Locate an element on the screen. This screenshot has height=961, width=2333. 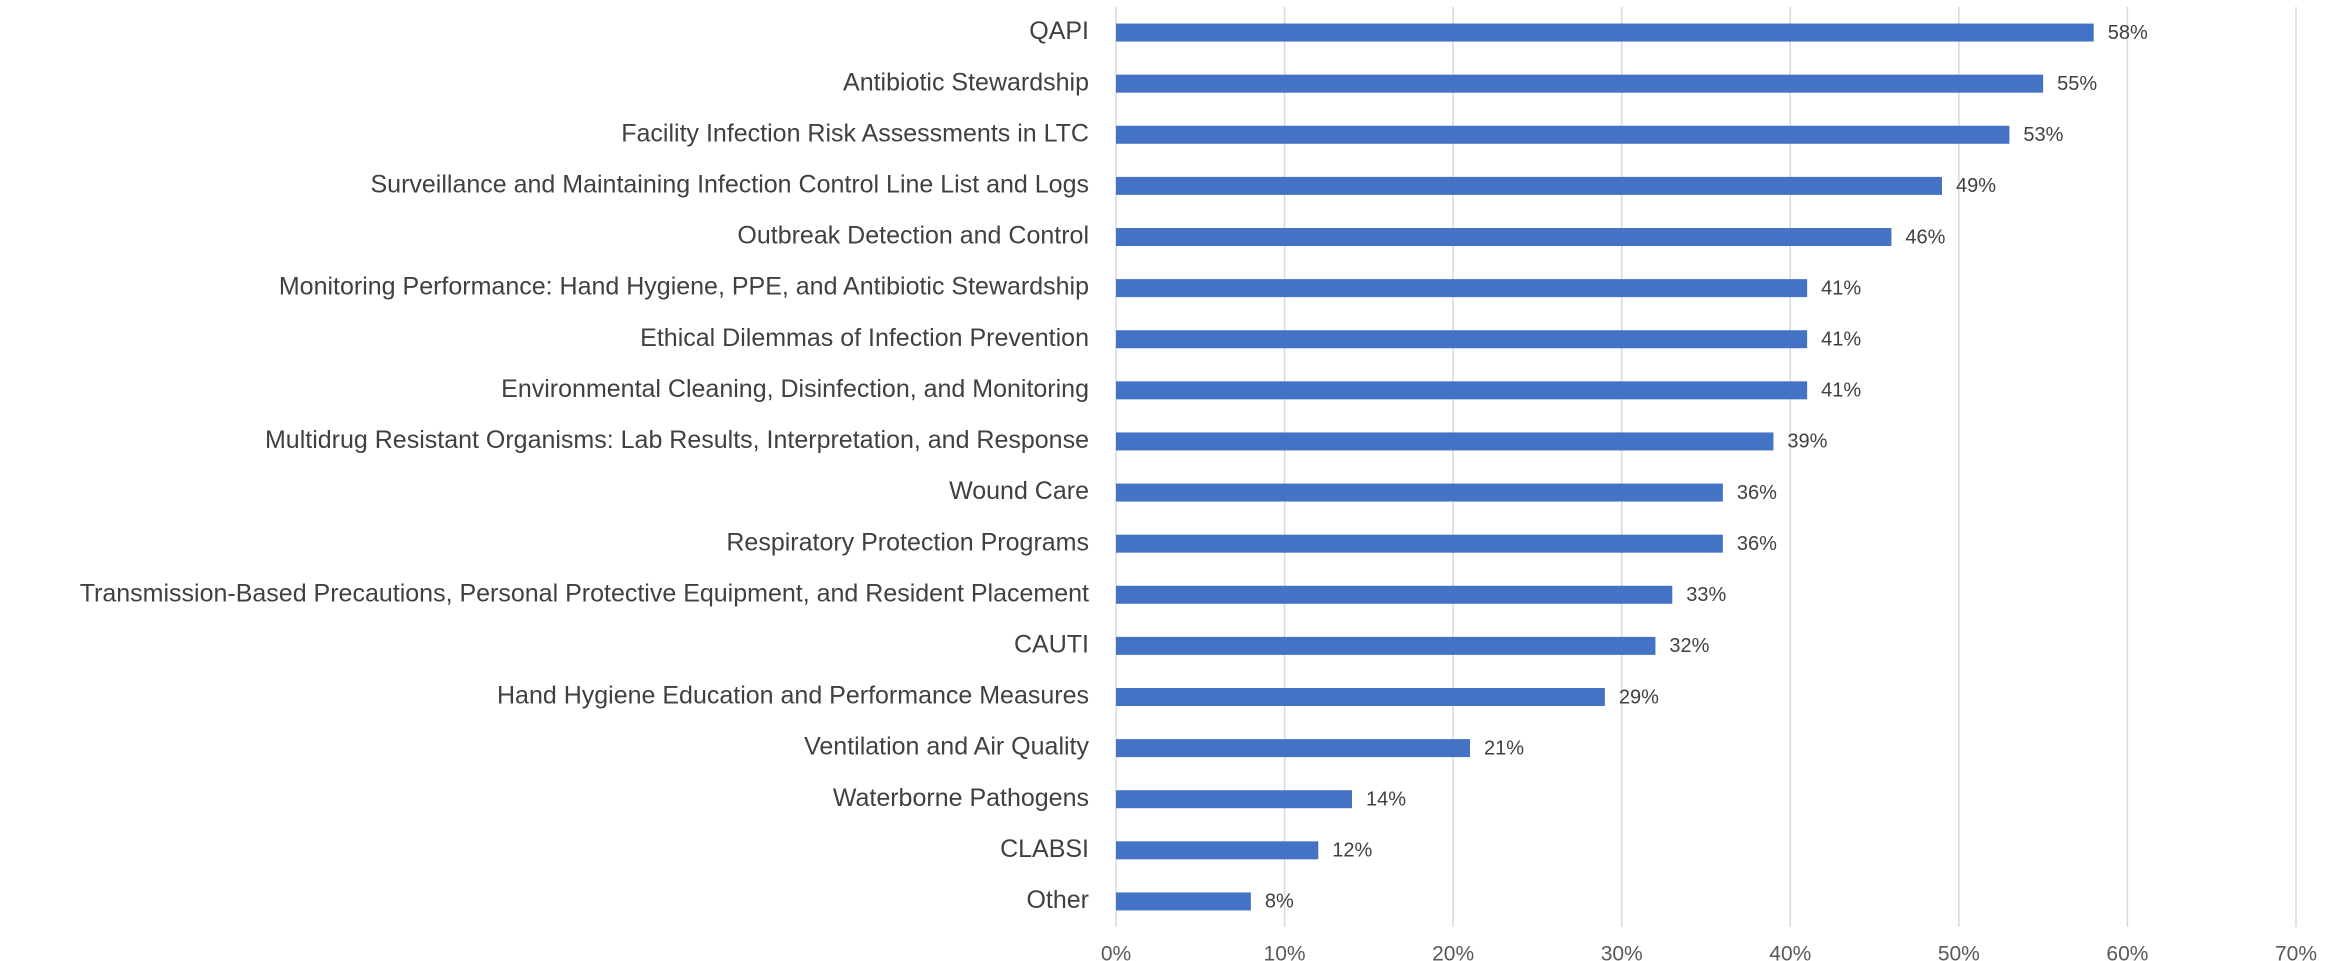
category-label: Outbreak Detection and Control is located at coordinates (913, 236).